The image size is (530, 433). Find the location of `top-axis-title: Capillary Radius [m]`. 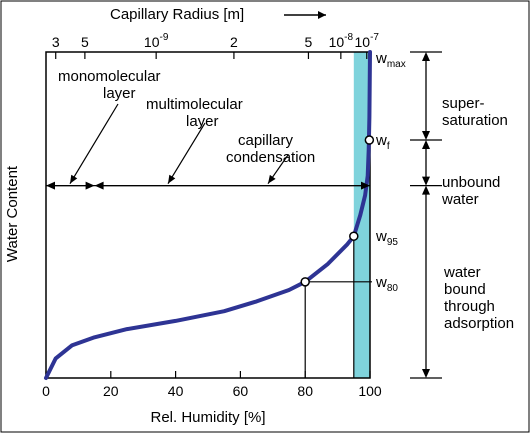

top-axis-title: Capillary Radius [m] is located at coordinates (177, 14).